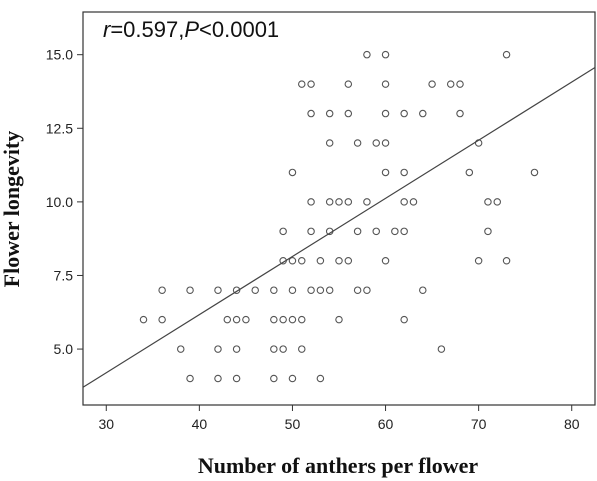  What do you see at coordinates (59, 128) in the screenshot?
I see `y-tick-label: 12.5` at bounding box center [59, 128].